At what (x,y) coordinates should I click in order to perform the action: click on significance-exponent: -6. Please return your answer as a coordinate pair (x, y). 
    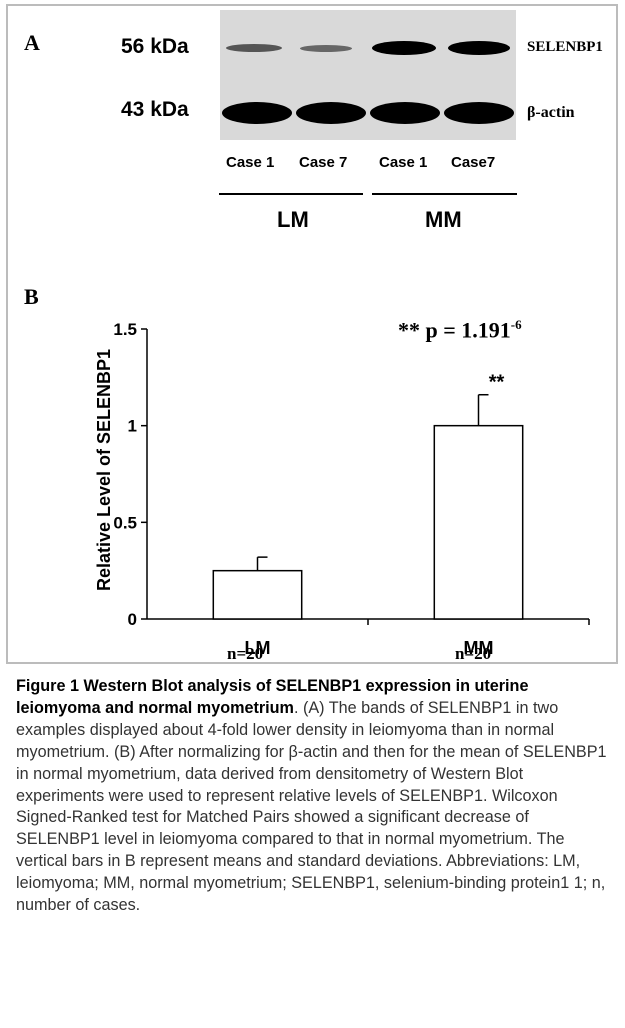
    Looking at the image, I should click on (516, 324).